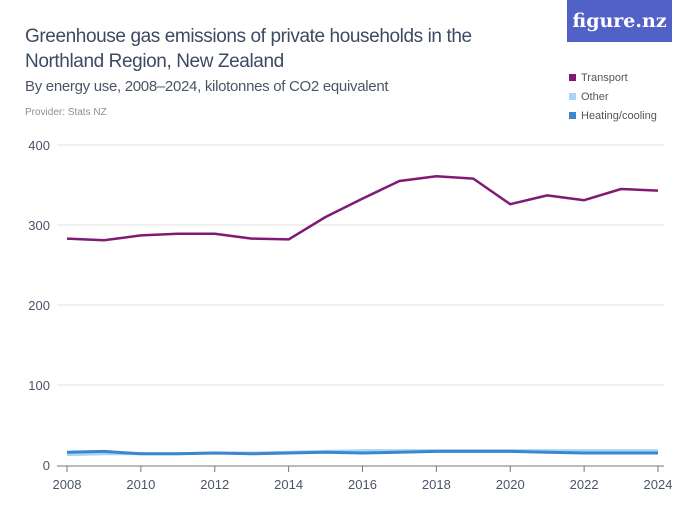 This screenshot has height=525, width=700. I want to click on legend-item: Transport, so click(613, 77).